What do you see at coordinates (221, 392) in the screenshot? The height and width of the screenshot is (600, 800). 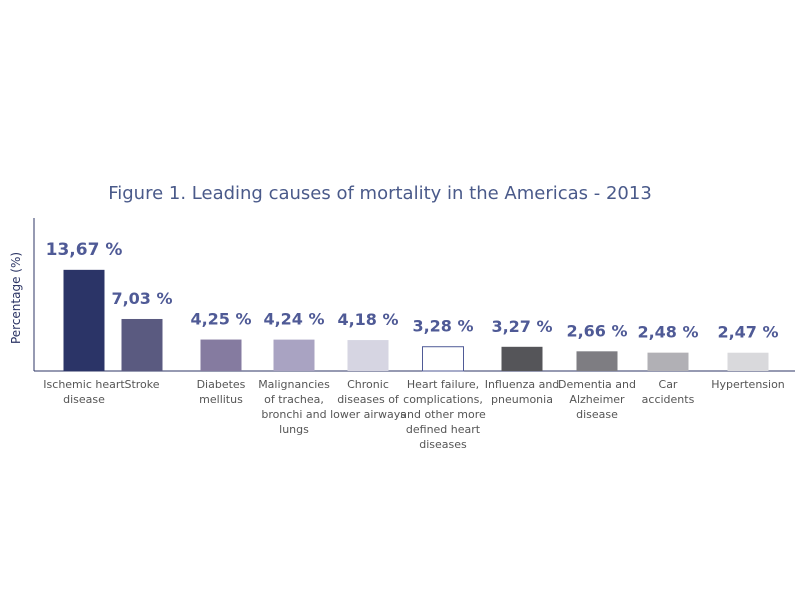 I see `category-label-2: Diabetes mellitus` at bounding box center [221, 392].